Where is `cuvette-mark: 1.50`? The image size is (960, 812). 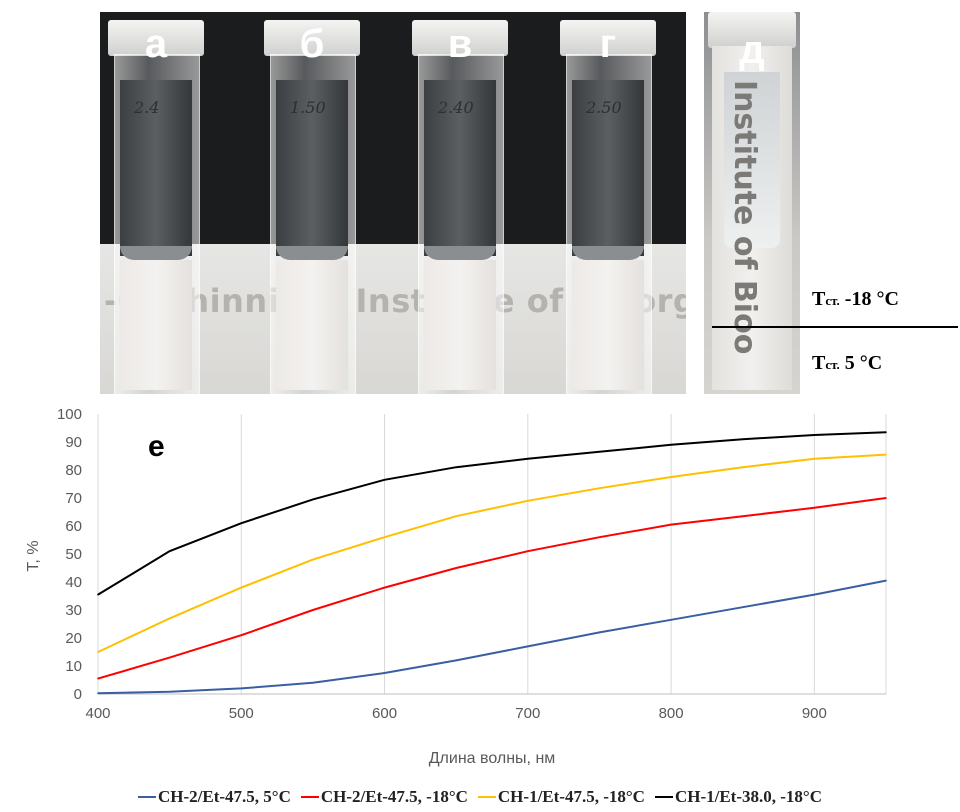 cuvette-mark: 1.50 is located at coordinates (308, 107).